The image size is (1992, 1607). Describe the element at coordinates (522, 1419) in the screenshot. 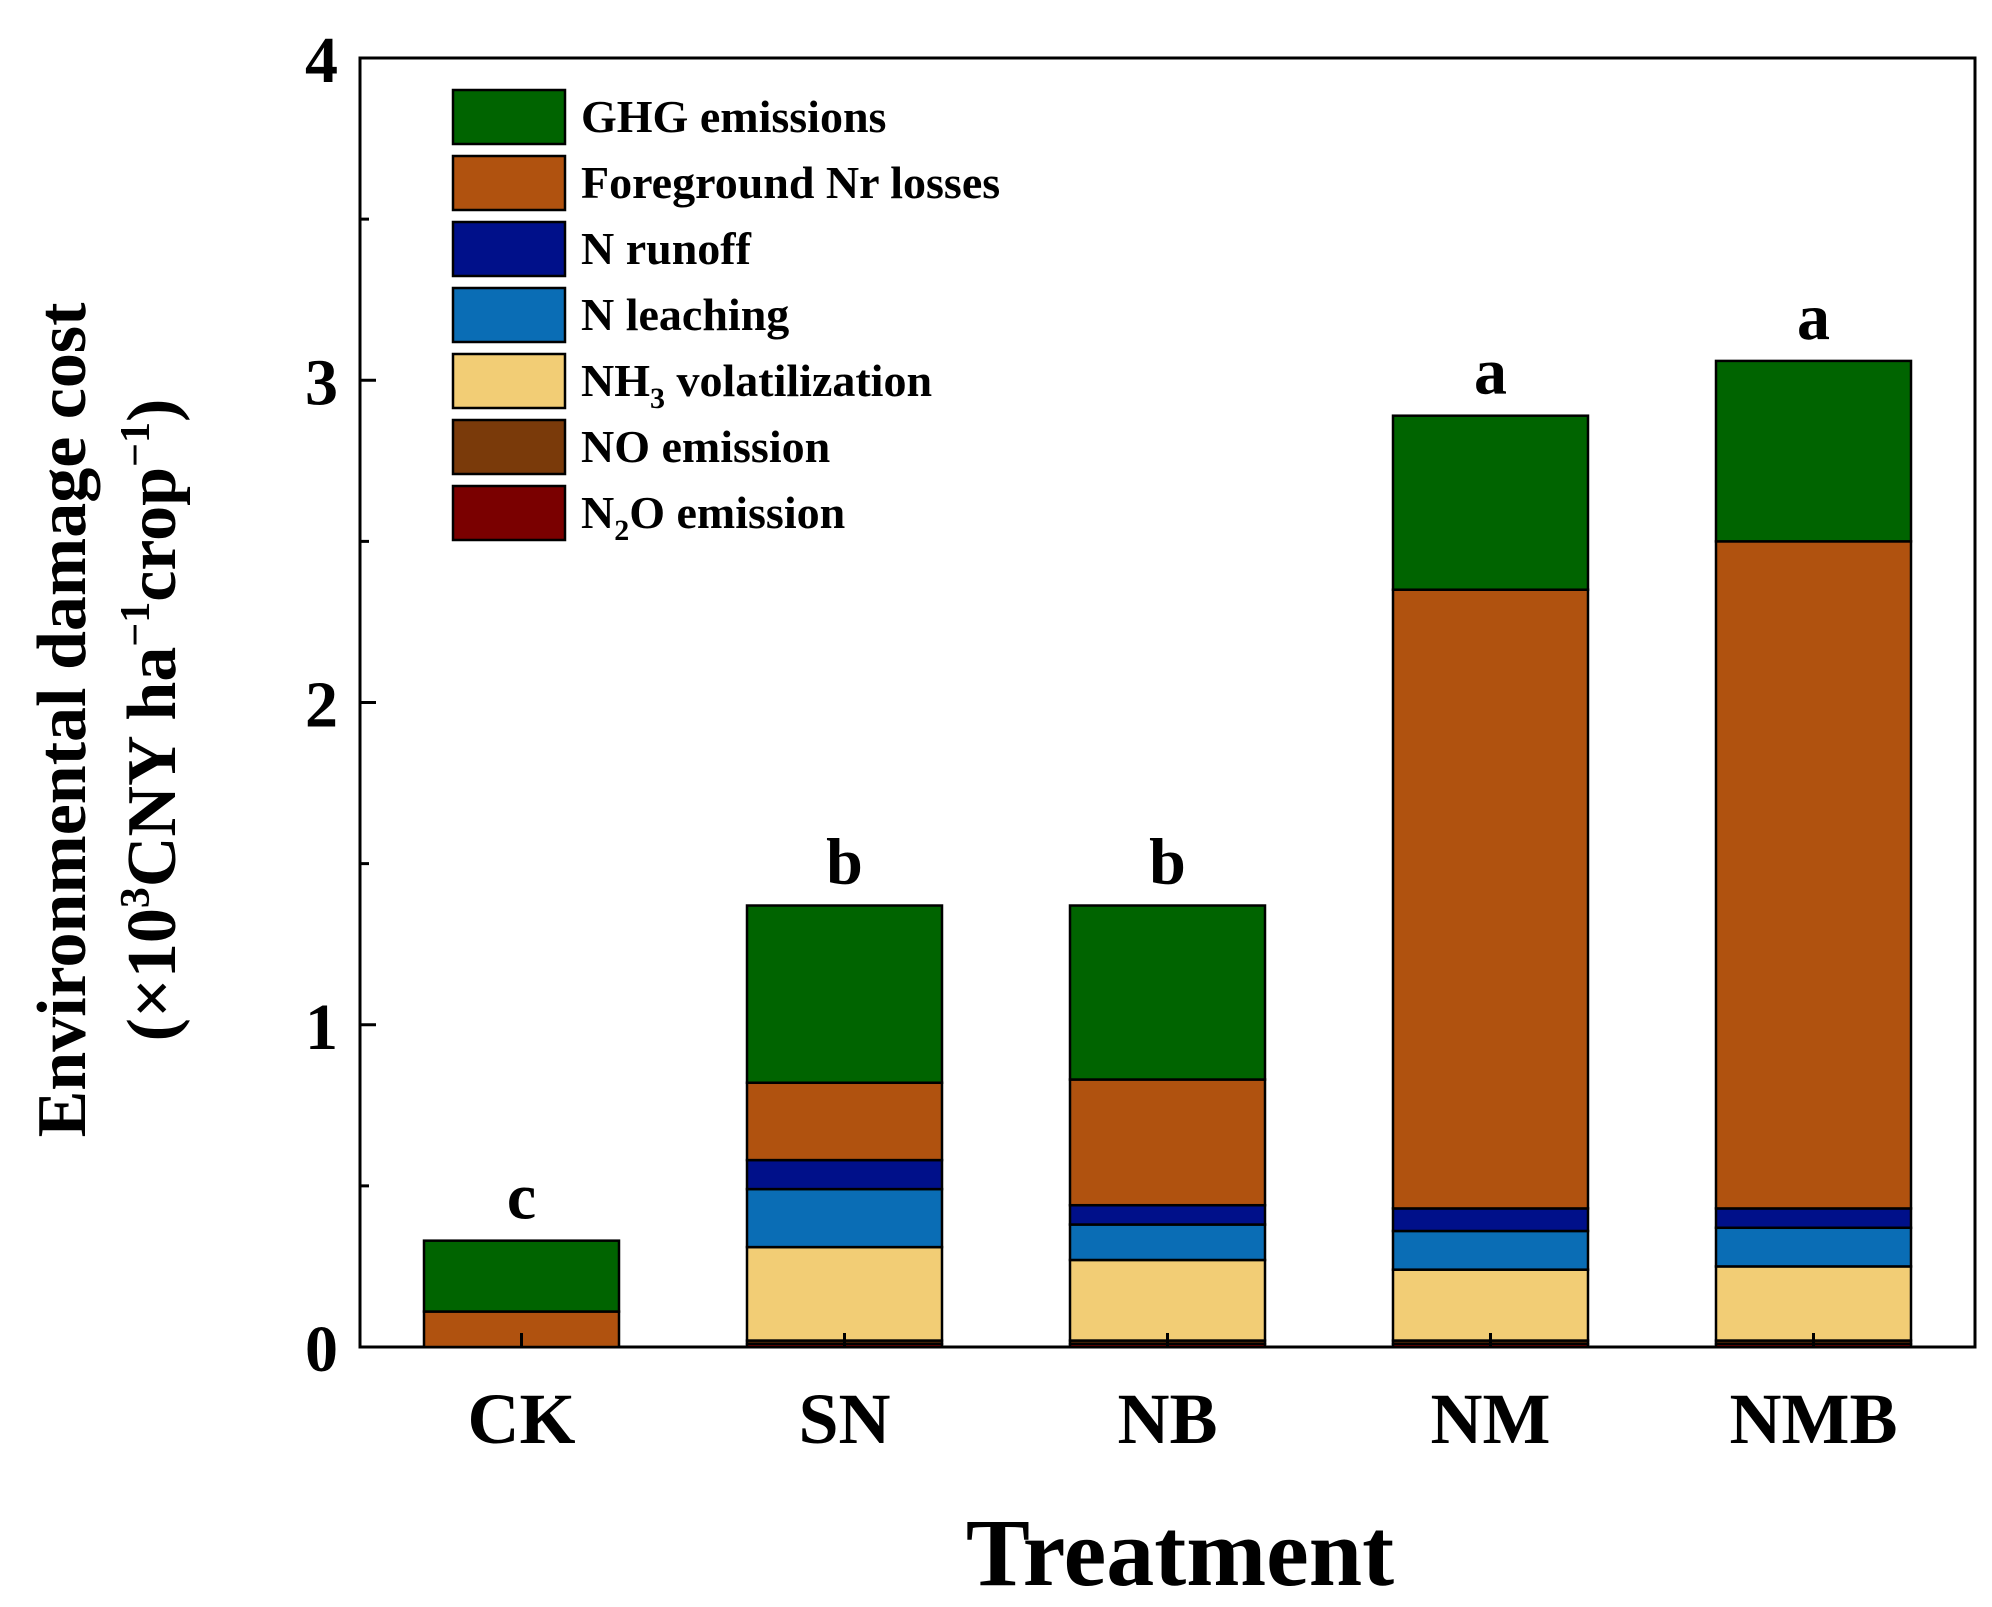

I see `x-tick-label-ck: CK` at that location.